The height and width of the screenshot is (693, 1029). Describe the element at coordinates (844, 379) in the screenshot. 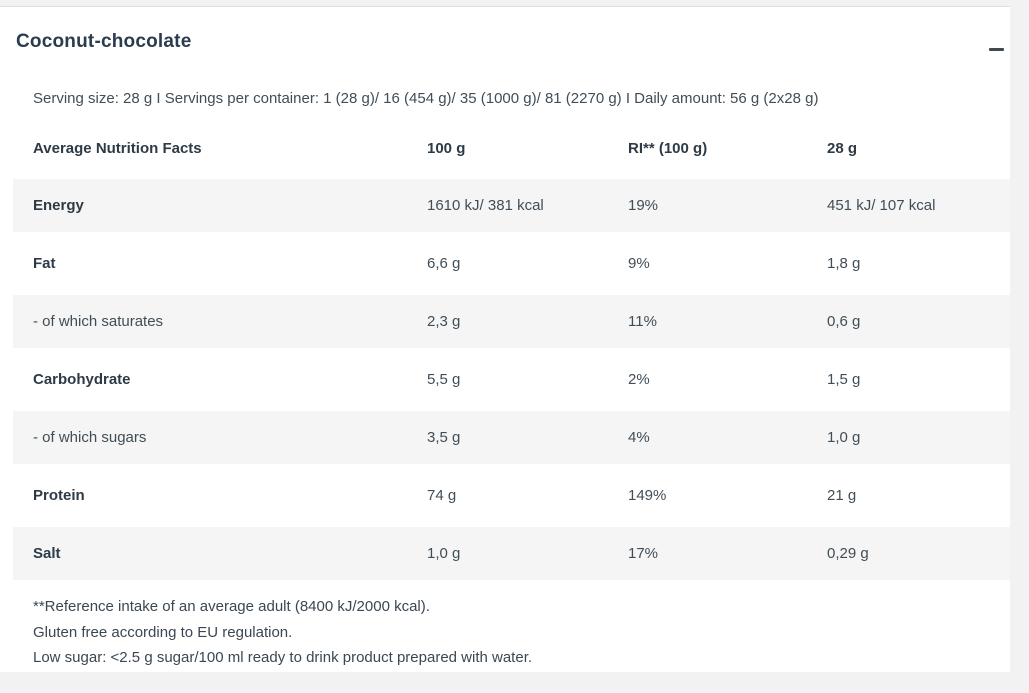

I see `row-value-28g: 1,5 g` at that location.